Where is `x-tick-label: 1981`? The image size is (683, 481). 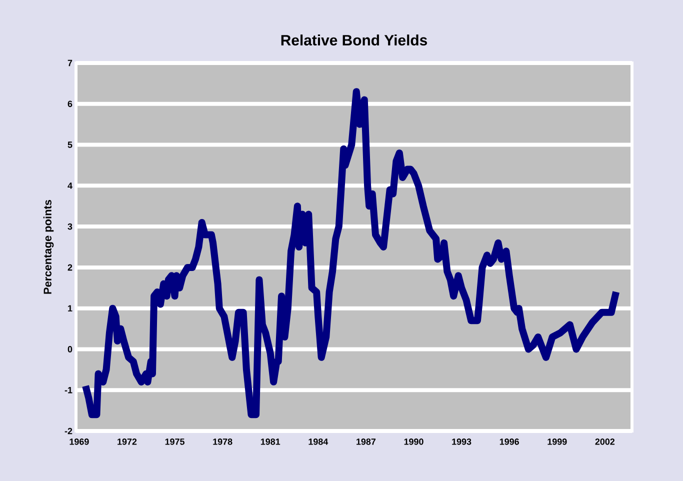
x-tick-label: 1981 is located at coordinates (270, 441).